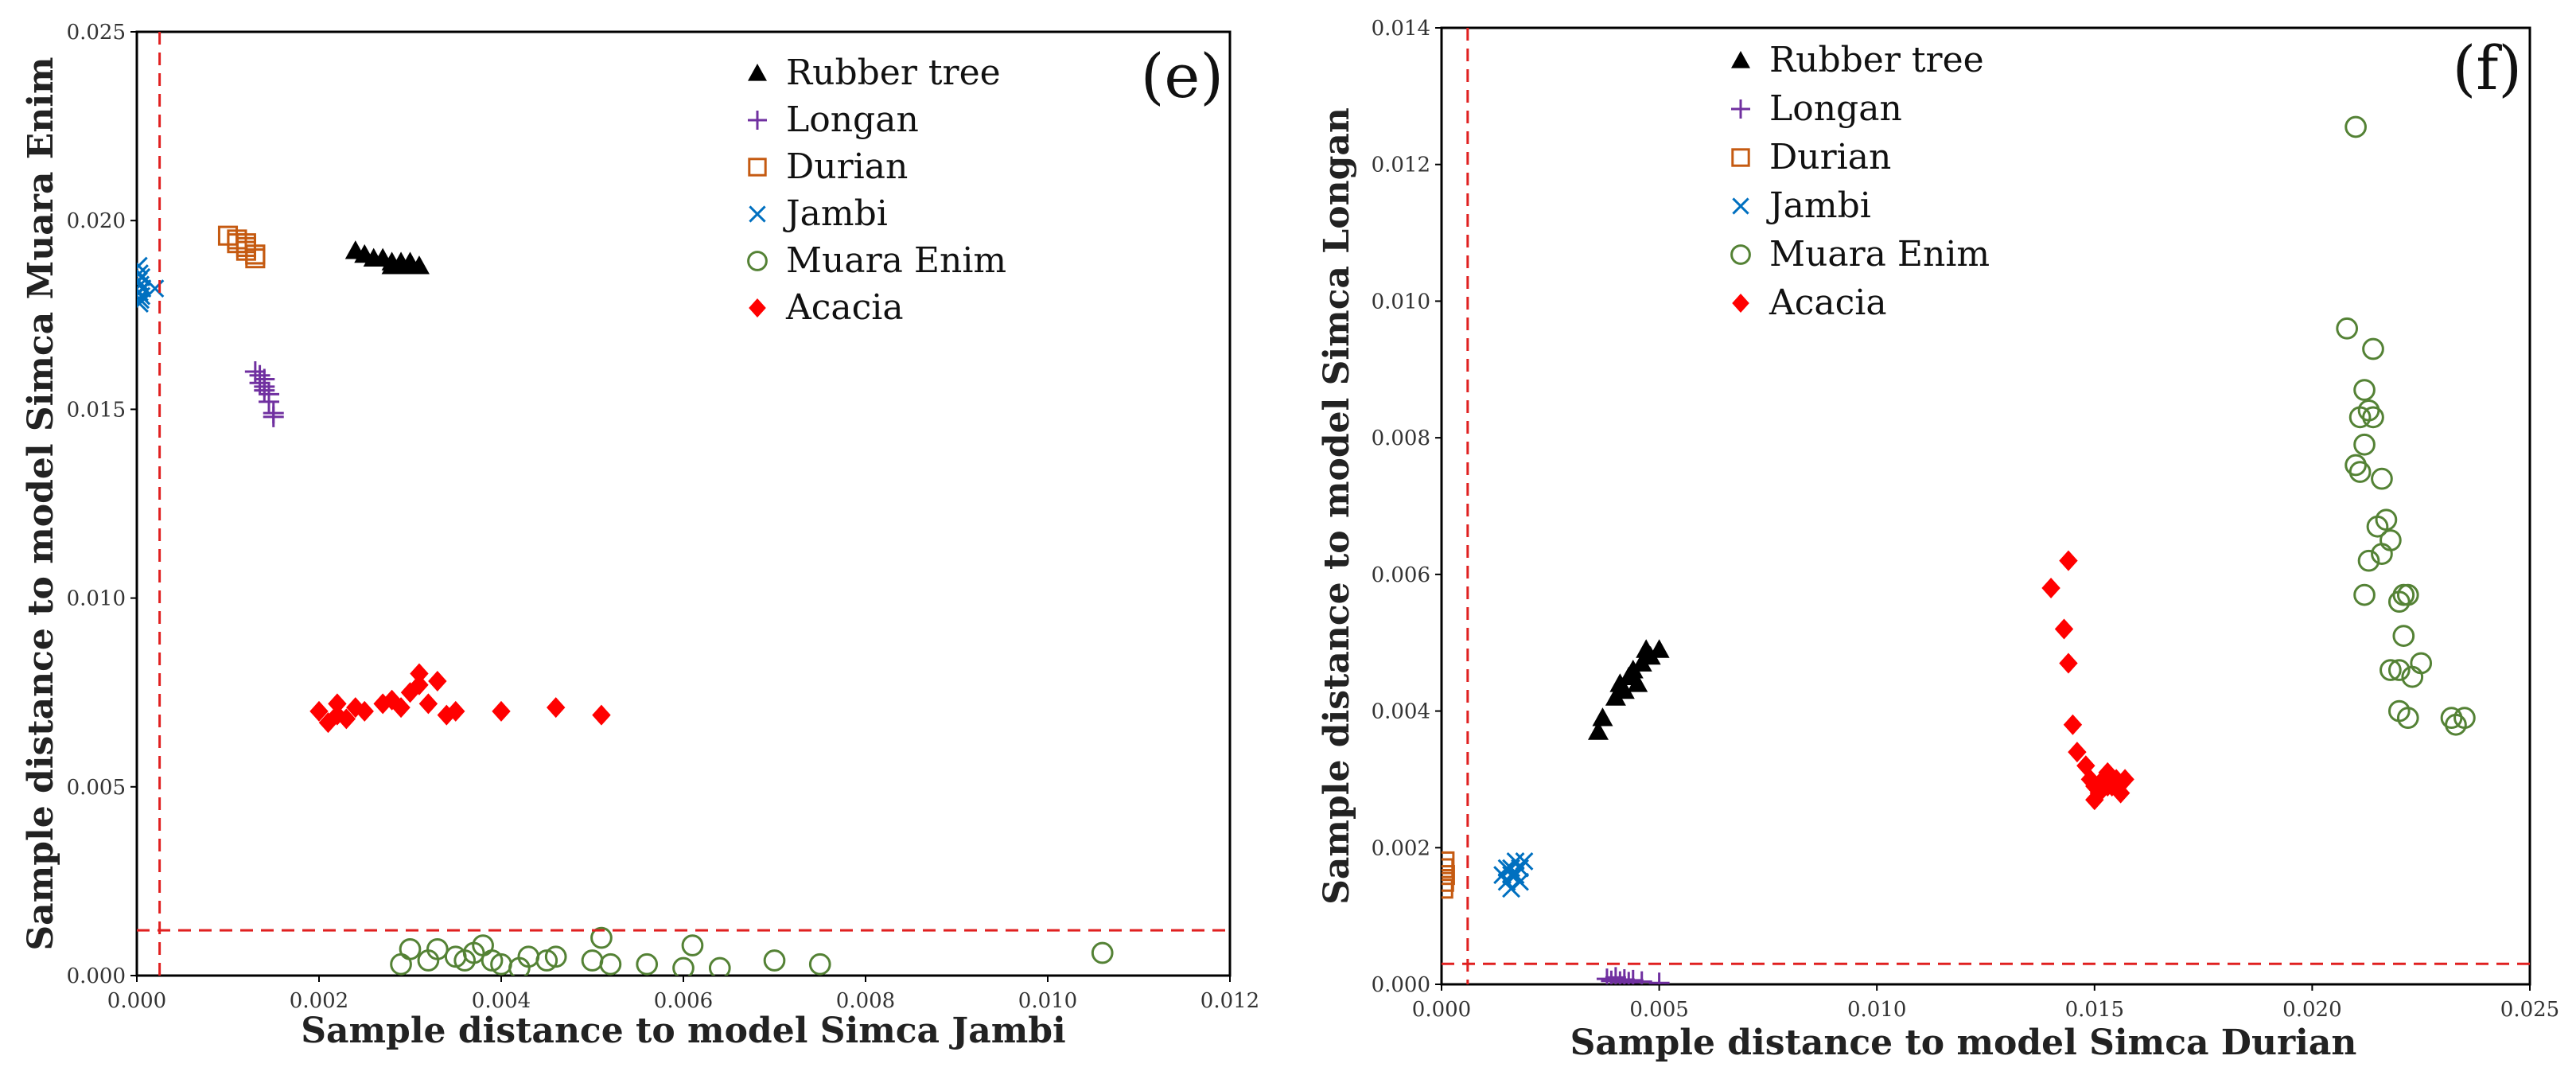 This screenshot has height=1083, width=2576. Describe the element at coordinates (97, 788) in the screenshot. I see `y-tick-label: 0.005` at that location.